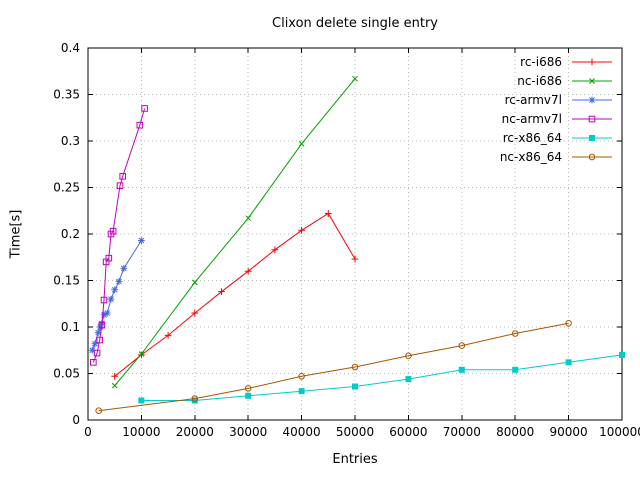 This screenshot has height=480, width=640. Describe the element at coordinates (533, 100) in the screenshot. I see `legend-label: rc-armv7l` at that location.